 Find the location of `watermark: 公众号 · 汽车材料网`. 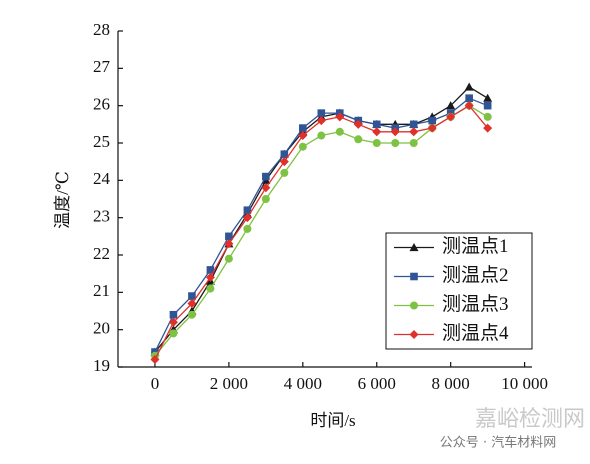

watermark: 公众号 · 汽车材料网 is located at coordinates (498, 443).